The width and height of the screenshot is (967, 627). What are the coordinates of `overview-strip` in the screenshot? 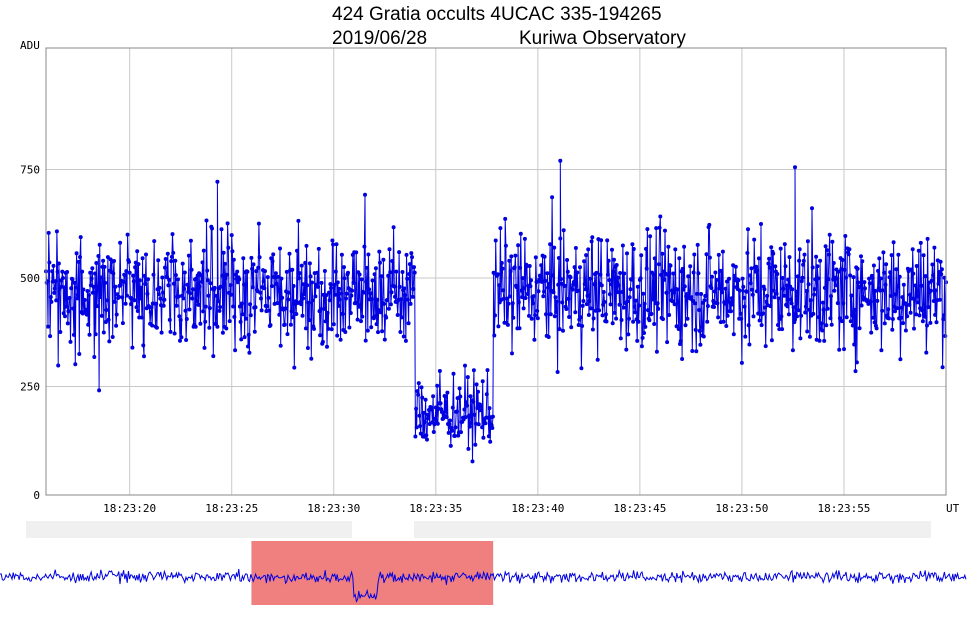 It's located at (483, 575).